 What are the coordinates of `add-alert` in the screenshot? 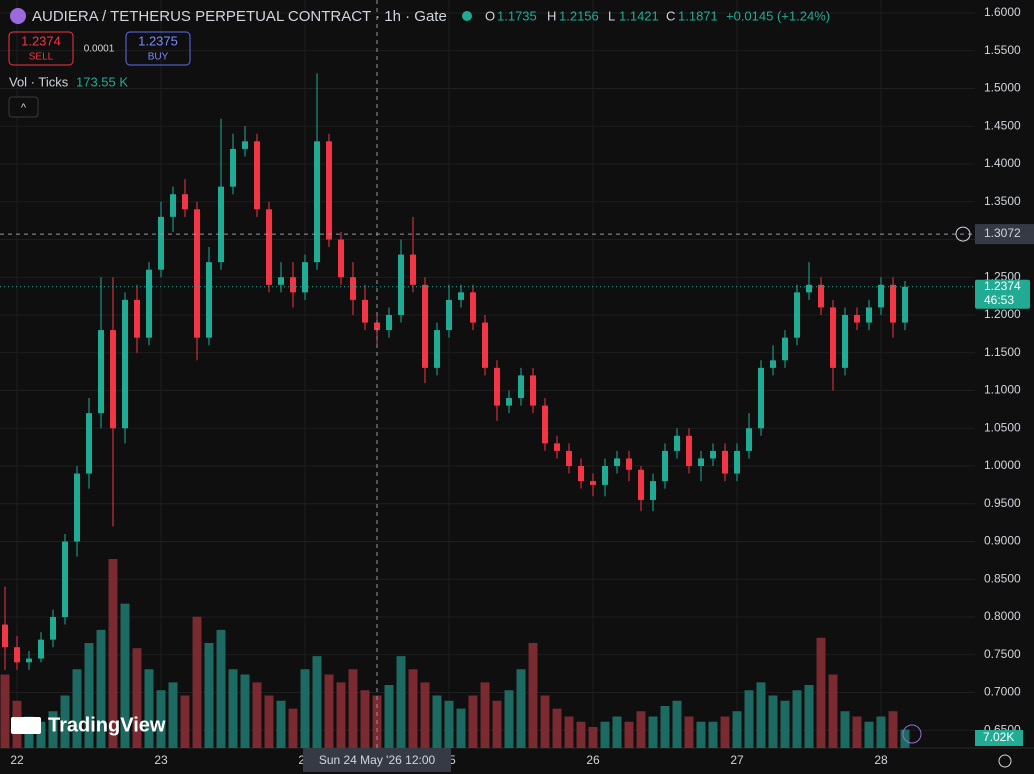 It's located at (963, 234).